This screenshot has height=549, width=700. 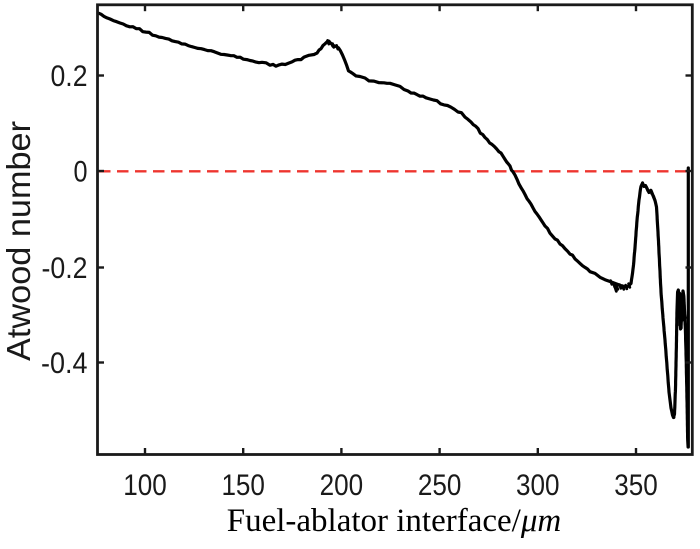 What do you see at coordinates (342, 485) in the screenshot?
I see `svg-text: 200` at bounding box center [342, 485].